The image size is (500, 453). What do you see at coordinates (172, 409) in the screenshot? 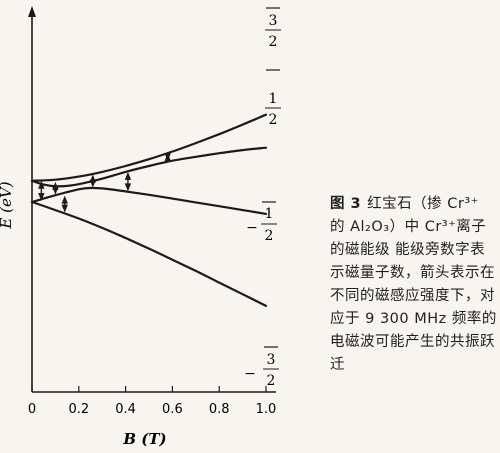
I see `x-tick-label: 0.6` at bounding box center [172, 409].